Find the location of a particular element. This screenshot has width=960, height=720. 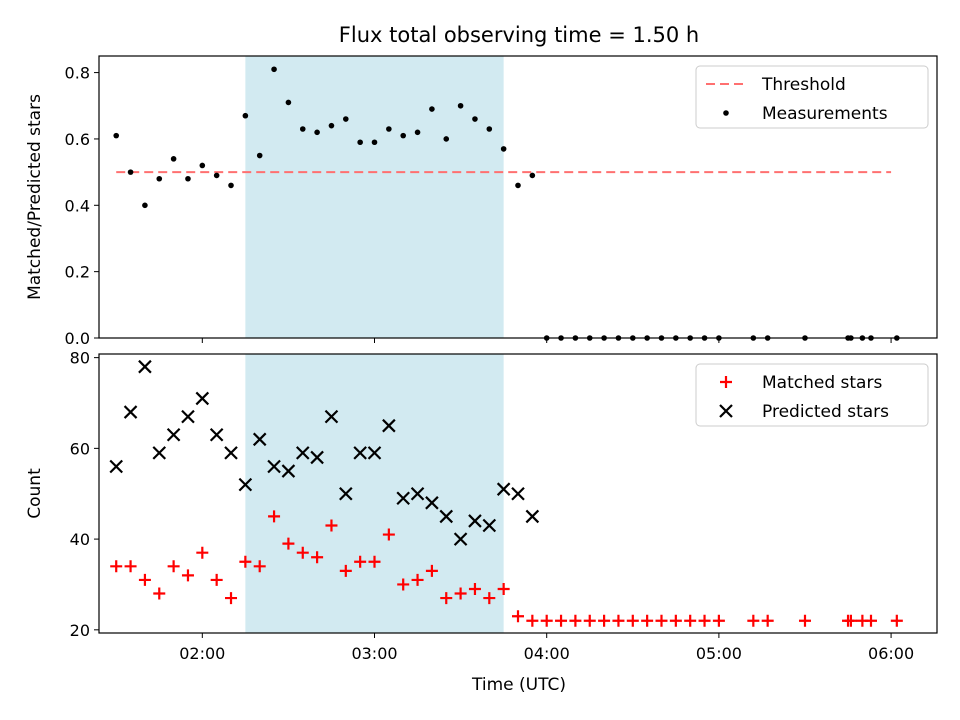

y-tick-label: 60 is located at coordinates (80, 448).